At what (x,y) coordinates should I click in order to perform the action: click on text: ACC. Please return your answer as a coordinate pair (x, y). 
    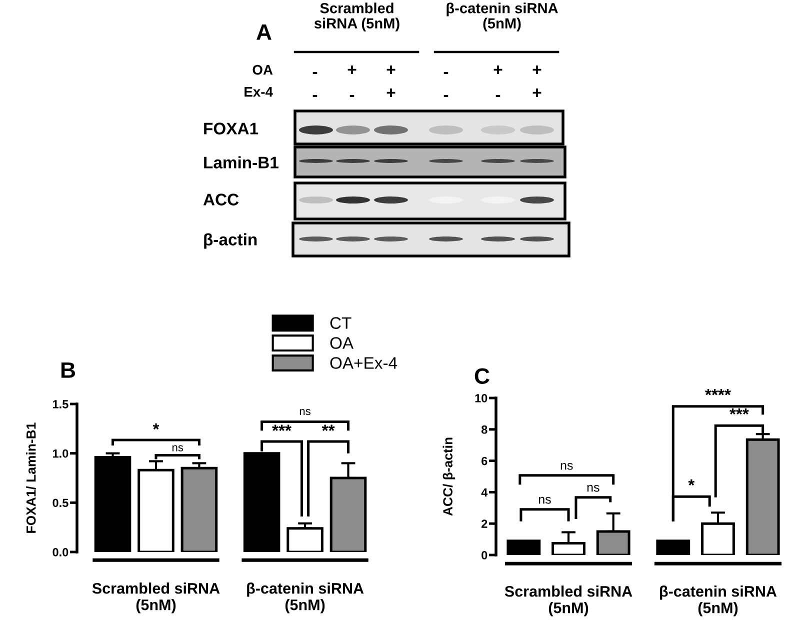
    Looking at the image, I should click on (221, 200).